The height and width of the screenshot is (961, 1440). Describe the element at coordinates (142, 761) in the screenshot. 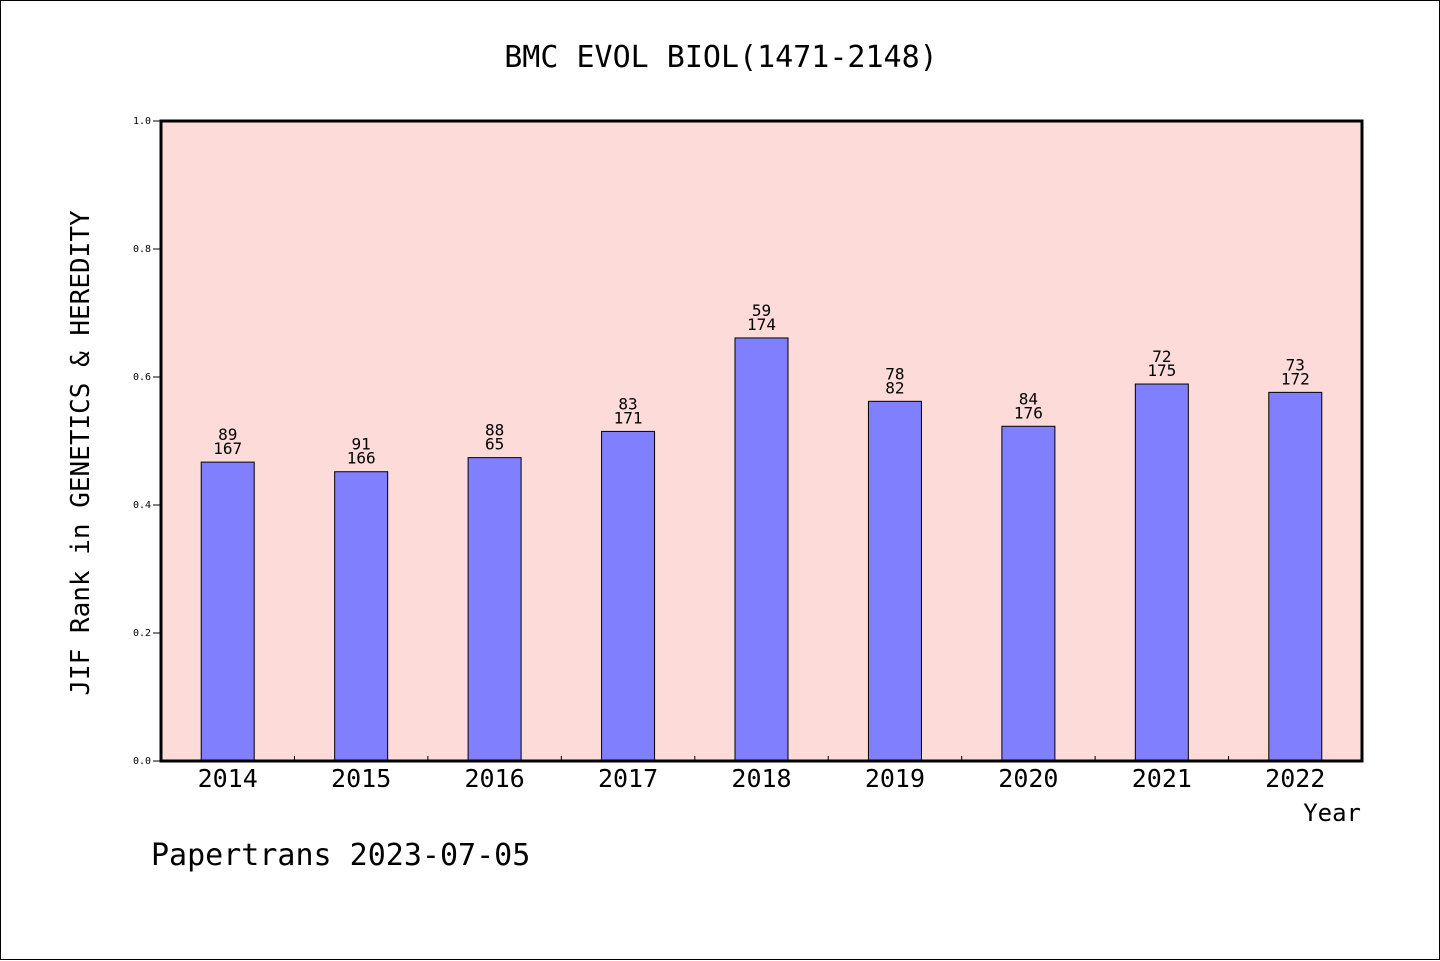

I see `y-tick-label: 0.0` at that location.